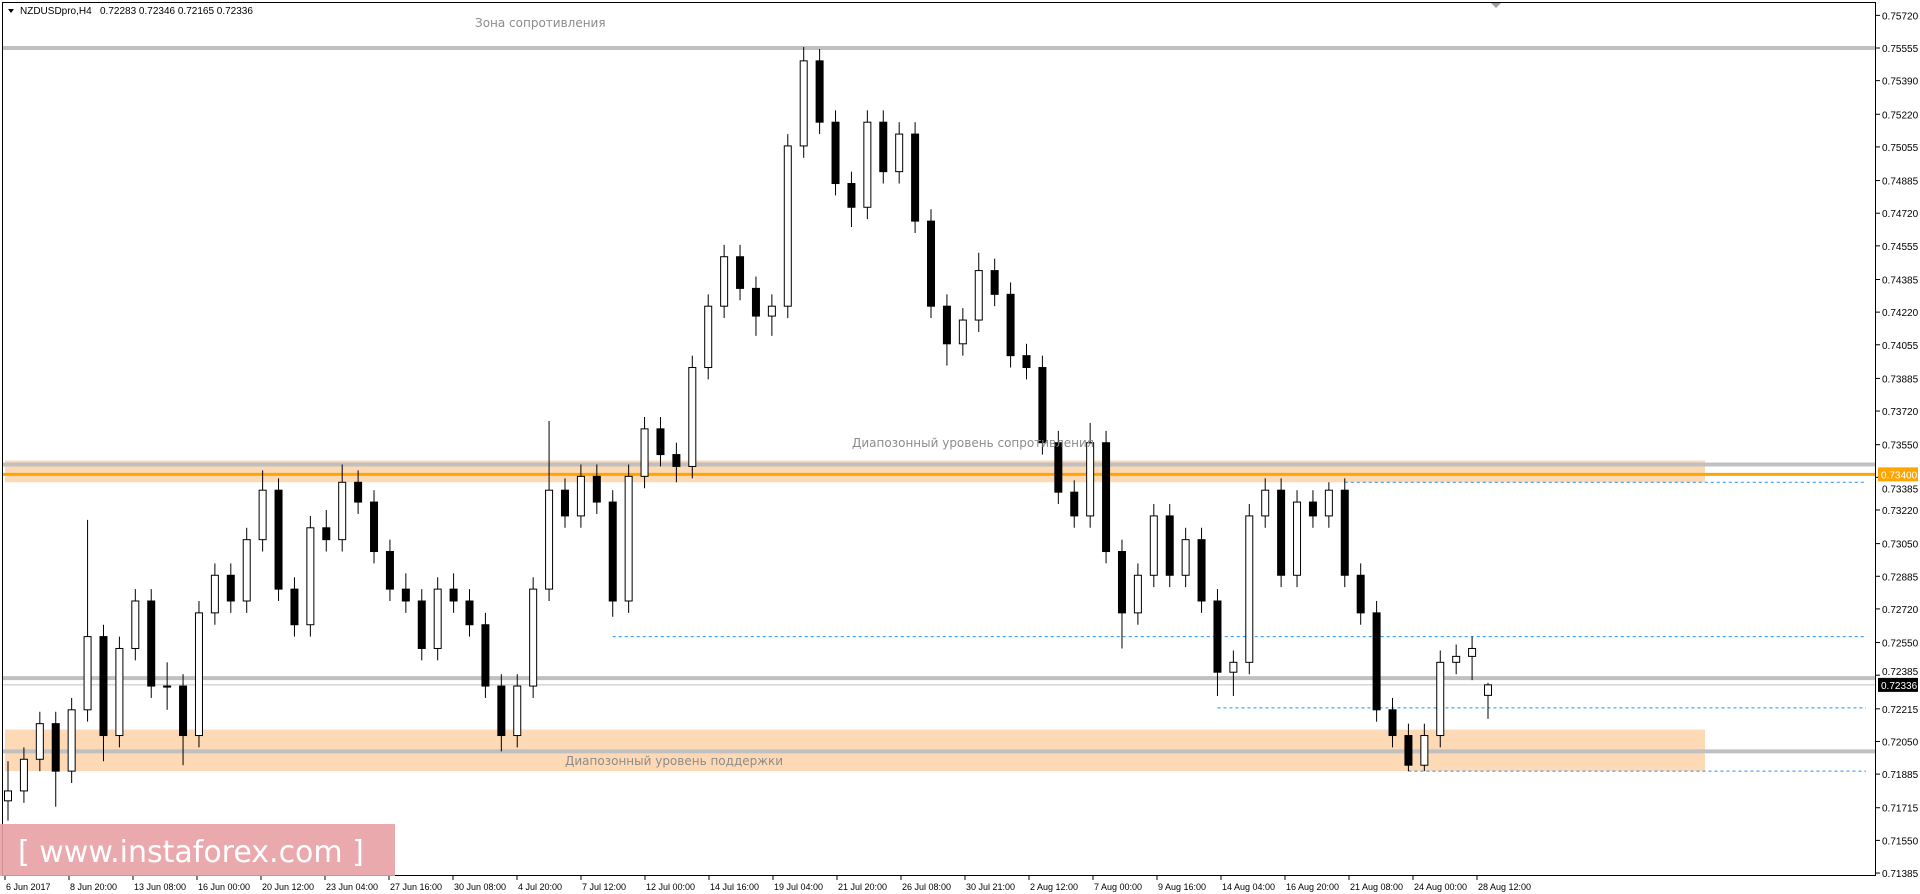 The width and height of the screenshot is (1920, 894). Describe the element at coordinates (540, 23) in the screenshot. I see `resistance-zone-label: Зона сопротивления` at that location.